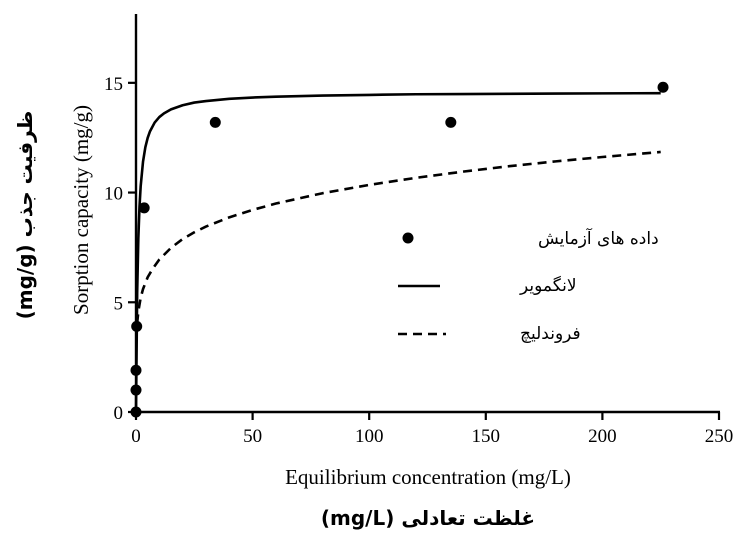 This screenshot has width=744, height=536. I want to click on y-axis-title-english: Sorption capacity (mg/g), so click(81, 210).